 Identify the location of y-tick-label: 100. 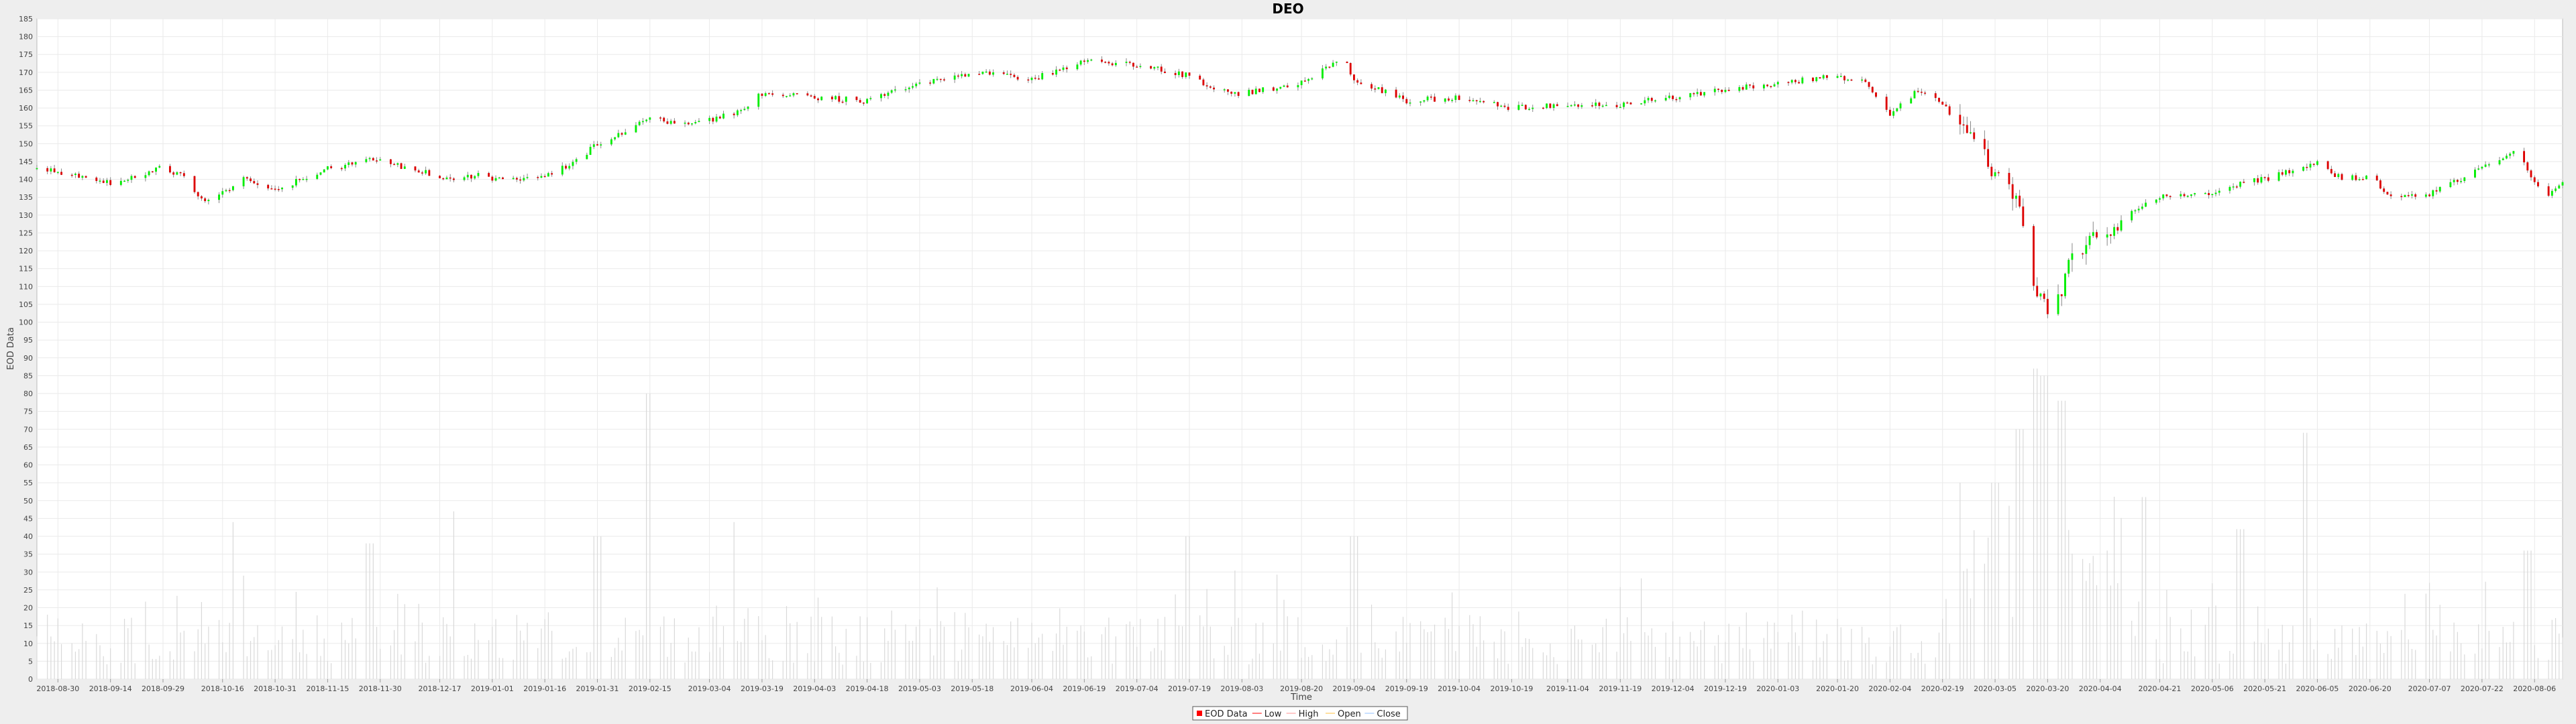
(26, 322).